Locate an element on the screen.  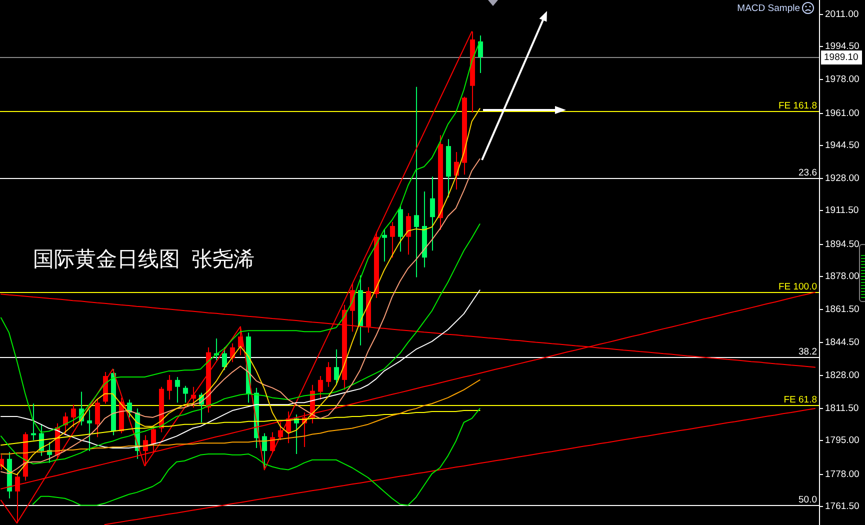
annotation: FE 61.8 is located at coordinates (800, 400).